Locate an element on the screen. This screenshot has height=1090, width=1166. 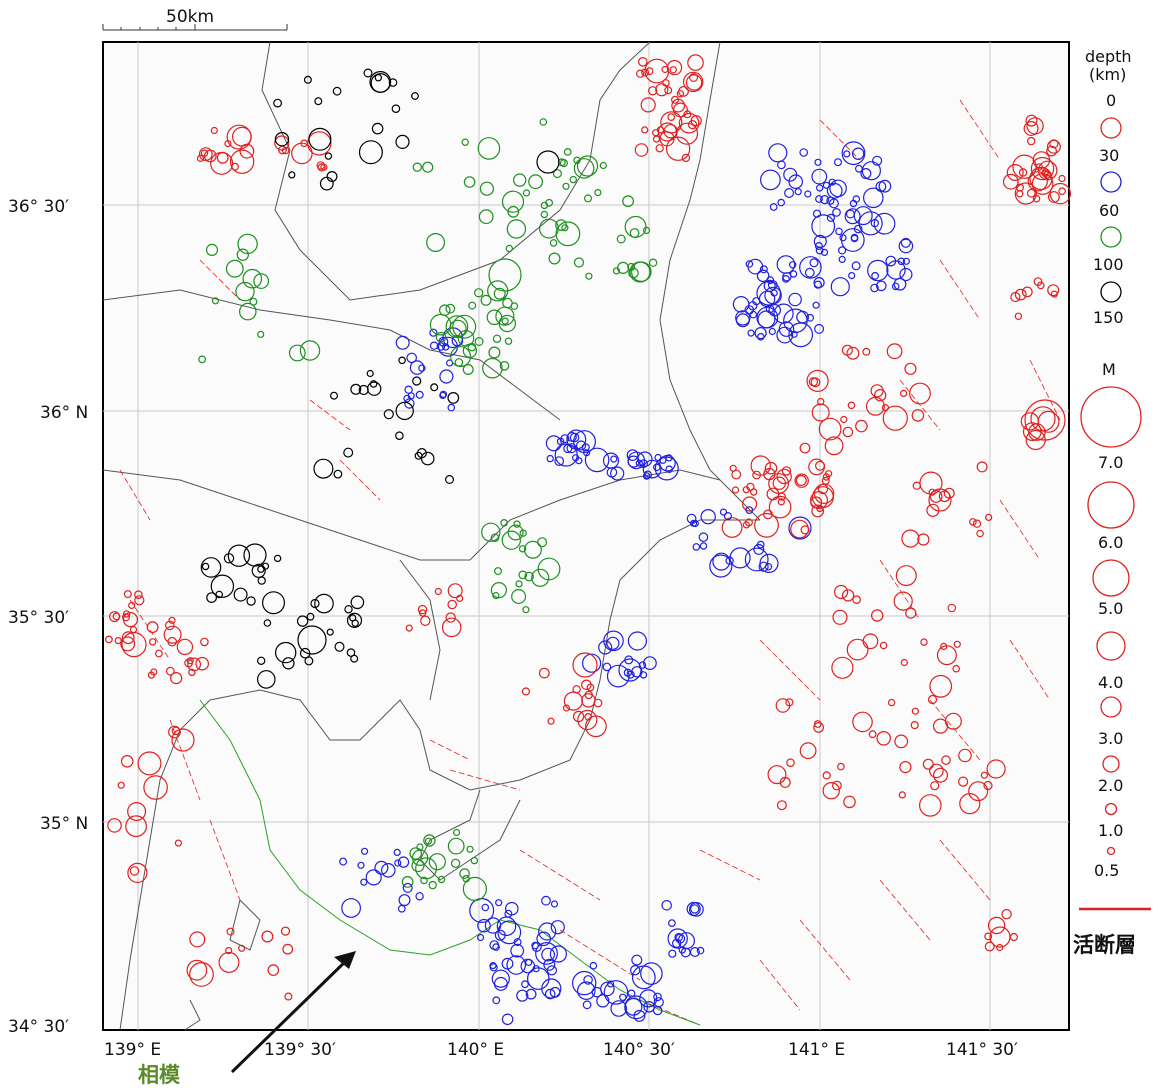
fault-legend: 活断層 is located at coordinates (1112, 932).